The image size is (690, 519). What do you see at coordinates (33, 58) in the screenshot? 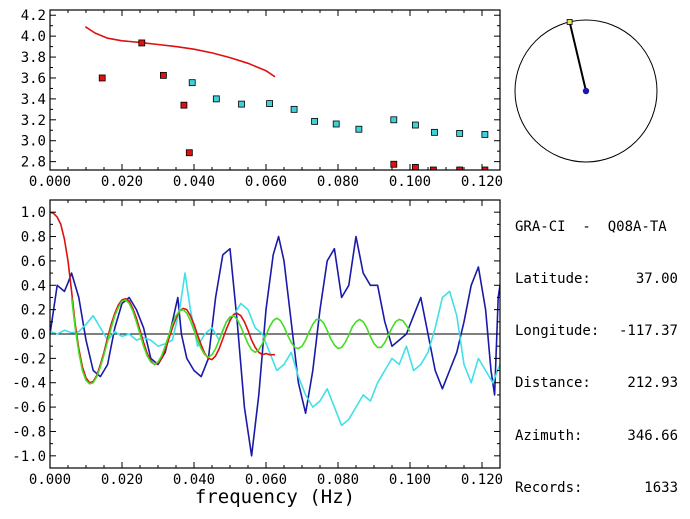
I see `y-tick-label: 3.8` at bounding box center [33, 58].